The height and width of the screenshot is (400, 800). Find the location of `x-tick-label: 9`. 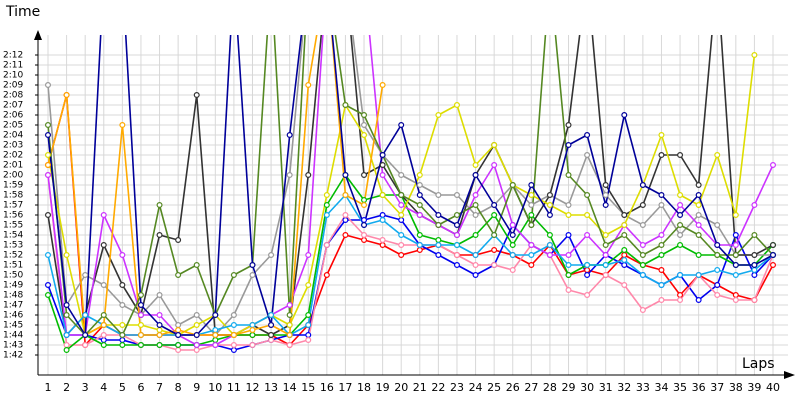

x-tick-label: 9 is located at coordinates (196, 387).